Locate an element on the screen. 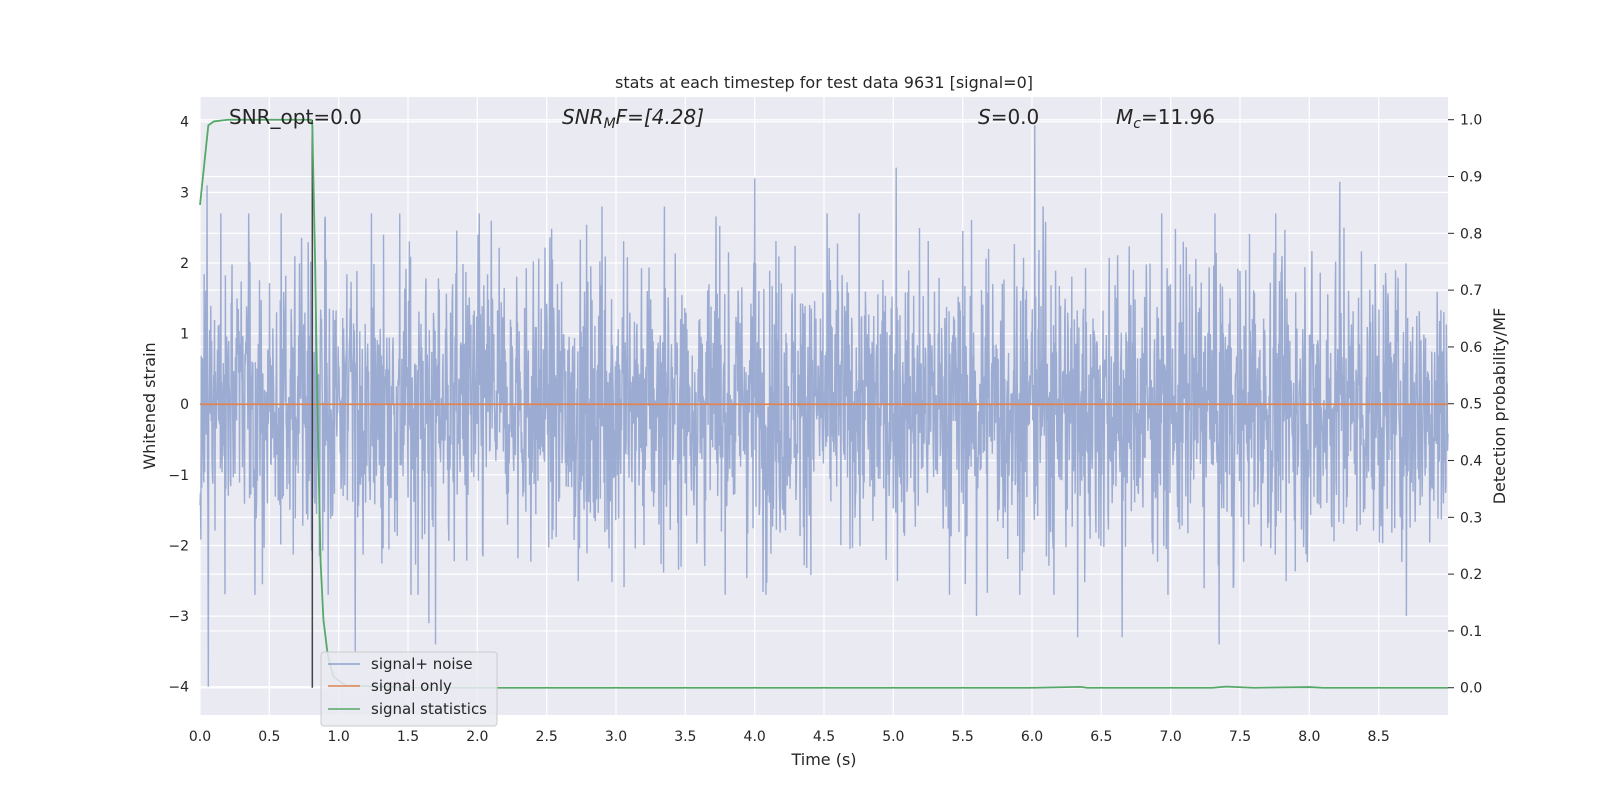 The width and height of the screenshot is (1600, 800). y2-tick-label: 0.0 is located at coordinates (1471, 689).